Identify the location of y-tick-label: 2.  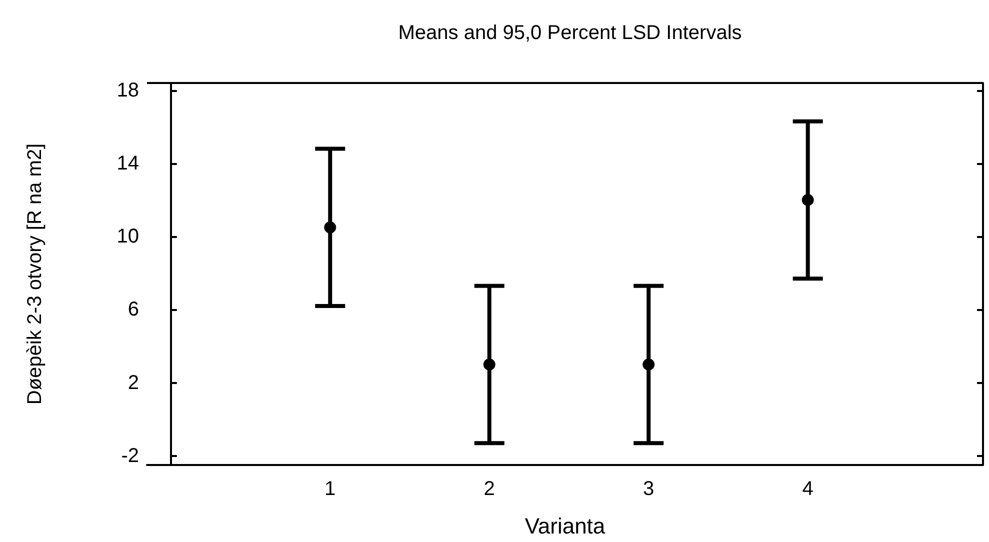
(133, 383).